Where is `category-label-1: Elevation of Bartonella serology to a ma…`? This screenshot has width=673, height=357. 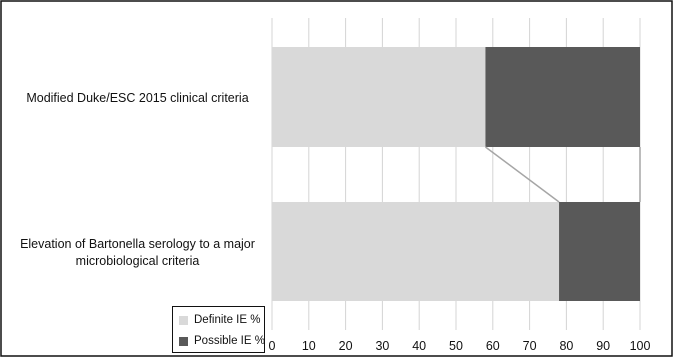
category-label-1: Elevation of Bartonella serology to a ma… is located at coordinates (137, 252).